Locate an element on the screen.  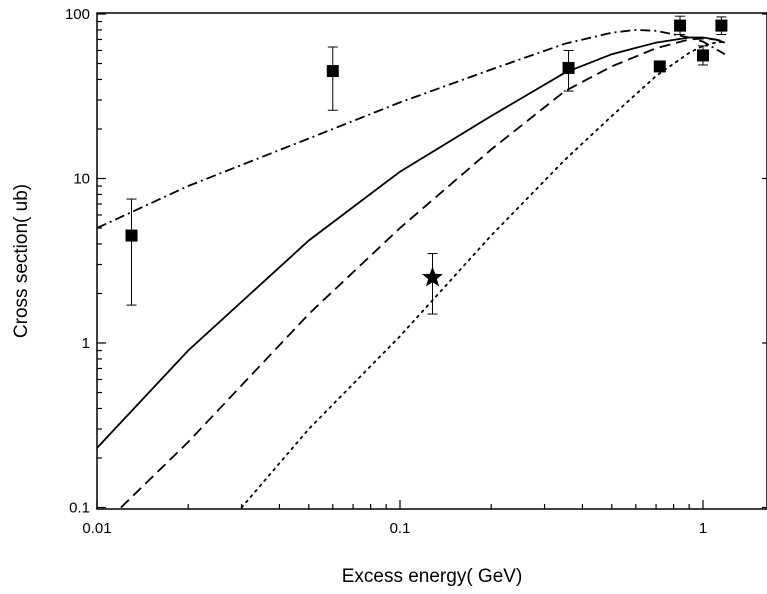
data-point-star is located at coordinates (432, 276).